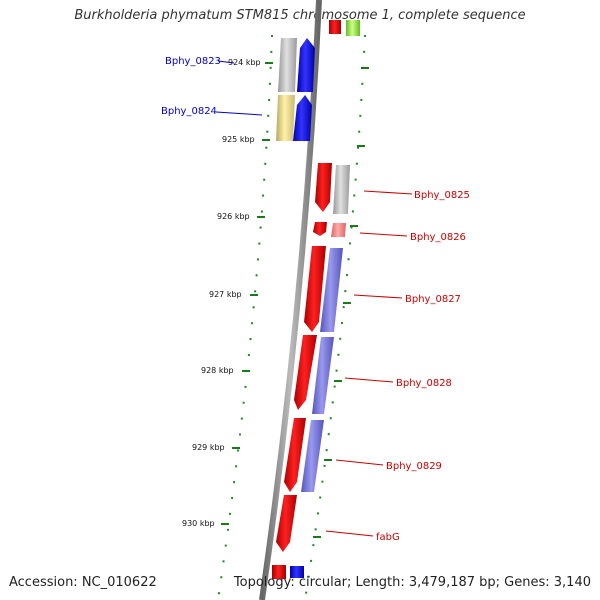 This screenshot has height=600, width=600. I want to click on gene-bphy-0828-red, so click(305, 372).